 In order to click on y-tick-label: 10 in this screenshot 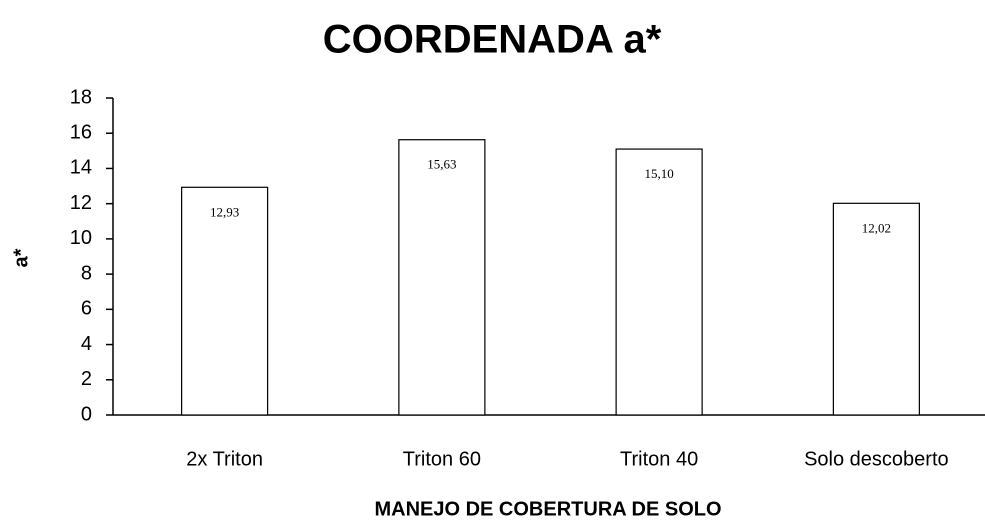, I will do `click(81, 238)`.